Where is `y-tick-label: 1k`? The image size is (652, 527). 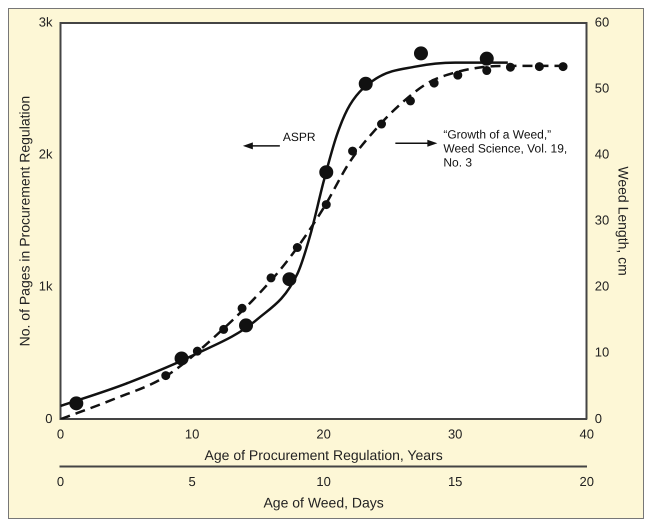 y-tick-label: 1k is located at coordinates (46, 286).